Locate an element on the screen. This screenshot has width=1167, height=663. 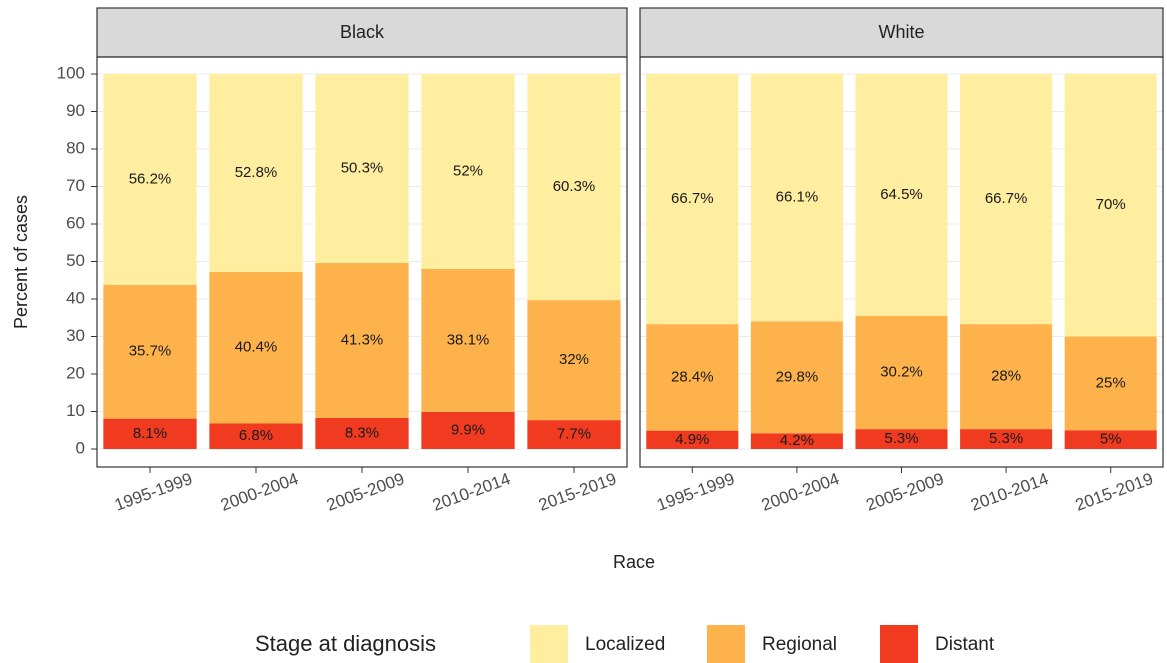
value-label: 29.8% is located at coordinates (797, 376).